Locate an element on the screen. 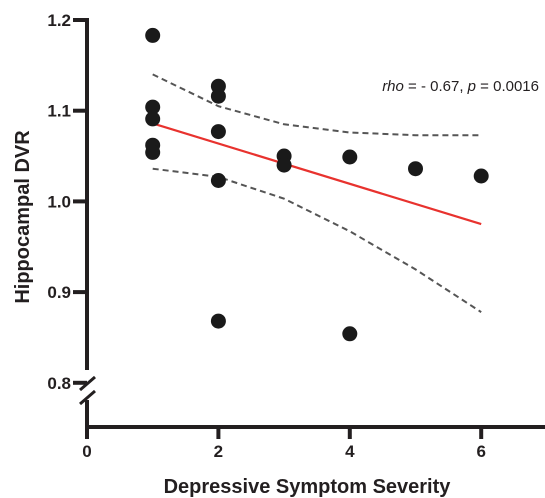 The image size is (545, 498). y-tick-label: 0.9 is located at coordinates (59, 292).